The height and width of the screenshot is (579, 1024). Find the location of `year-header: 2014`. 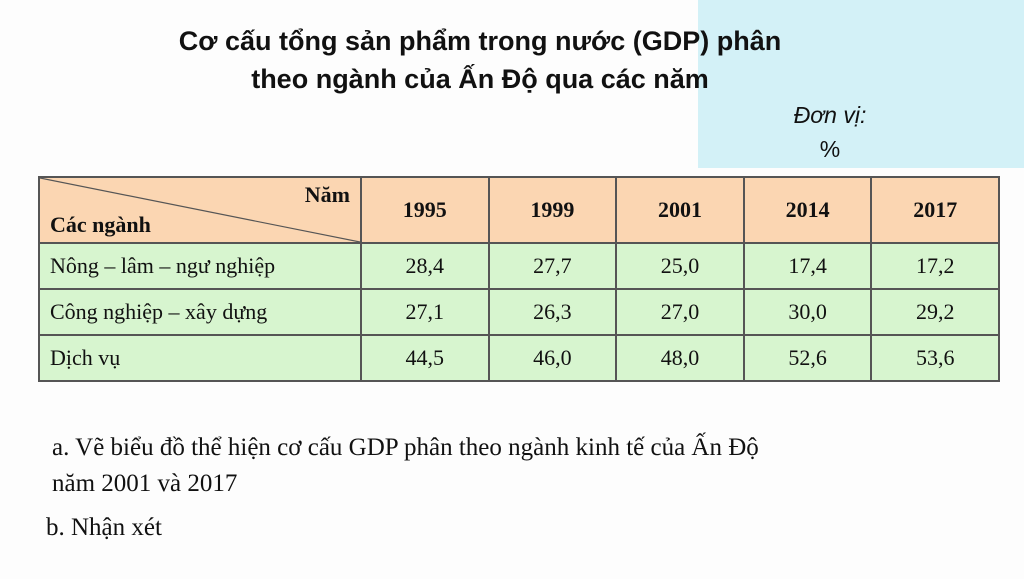

year-header: 2014 is located at coordinates (807, 210).